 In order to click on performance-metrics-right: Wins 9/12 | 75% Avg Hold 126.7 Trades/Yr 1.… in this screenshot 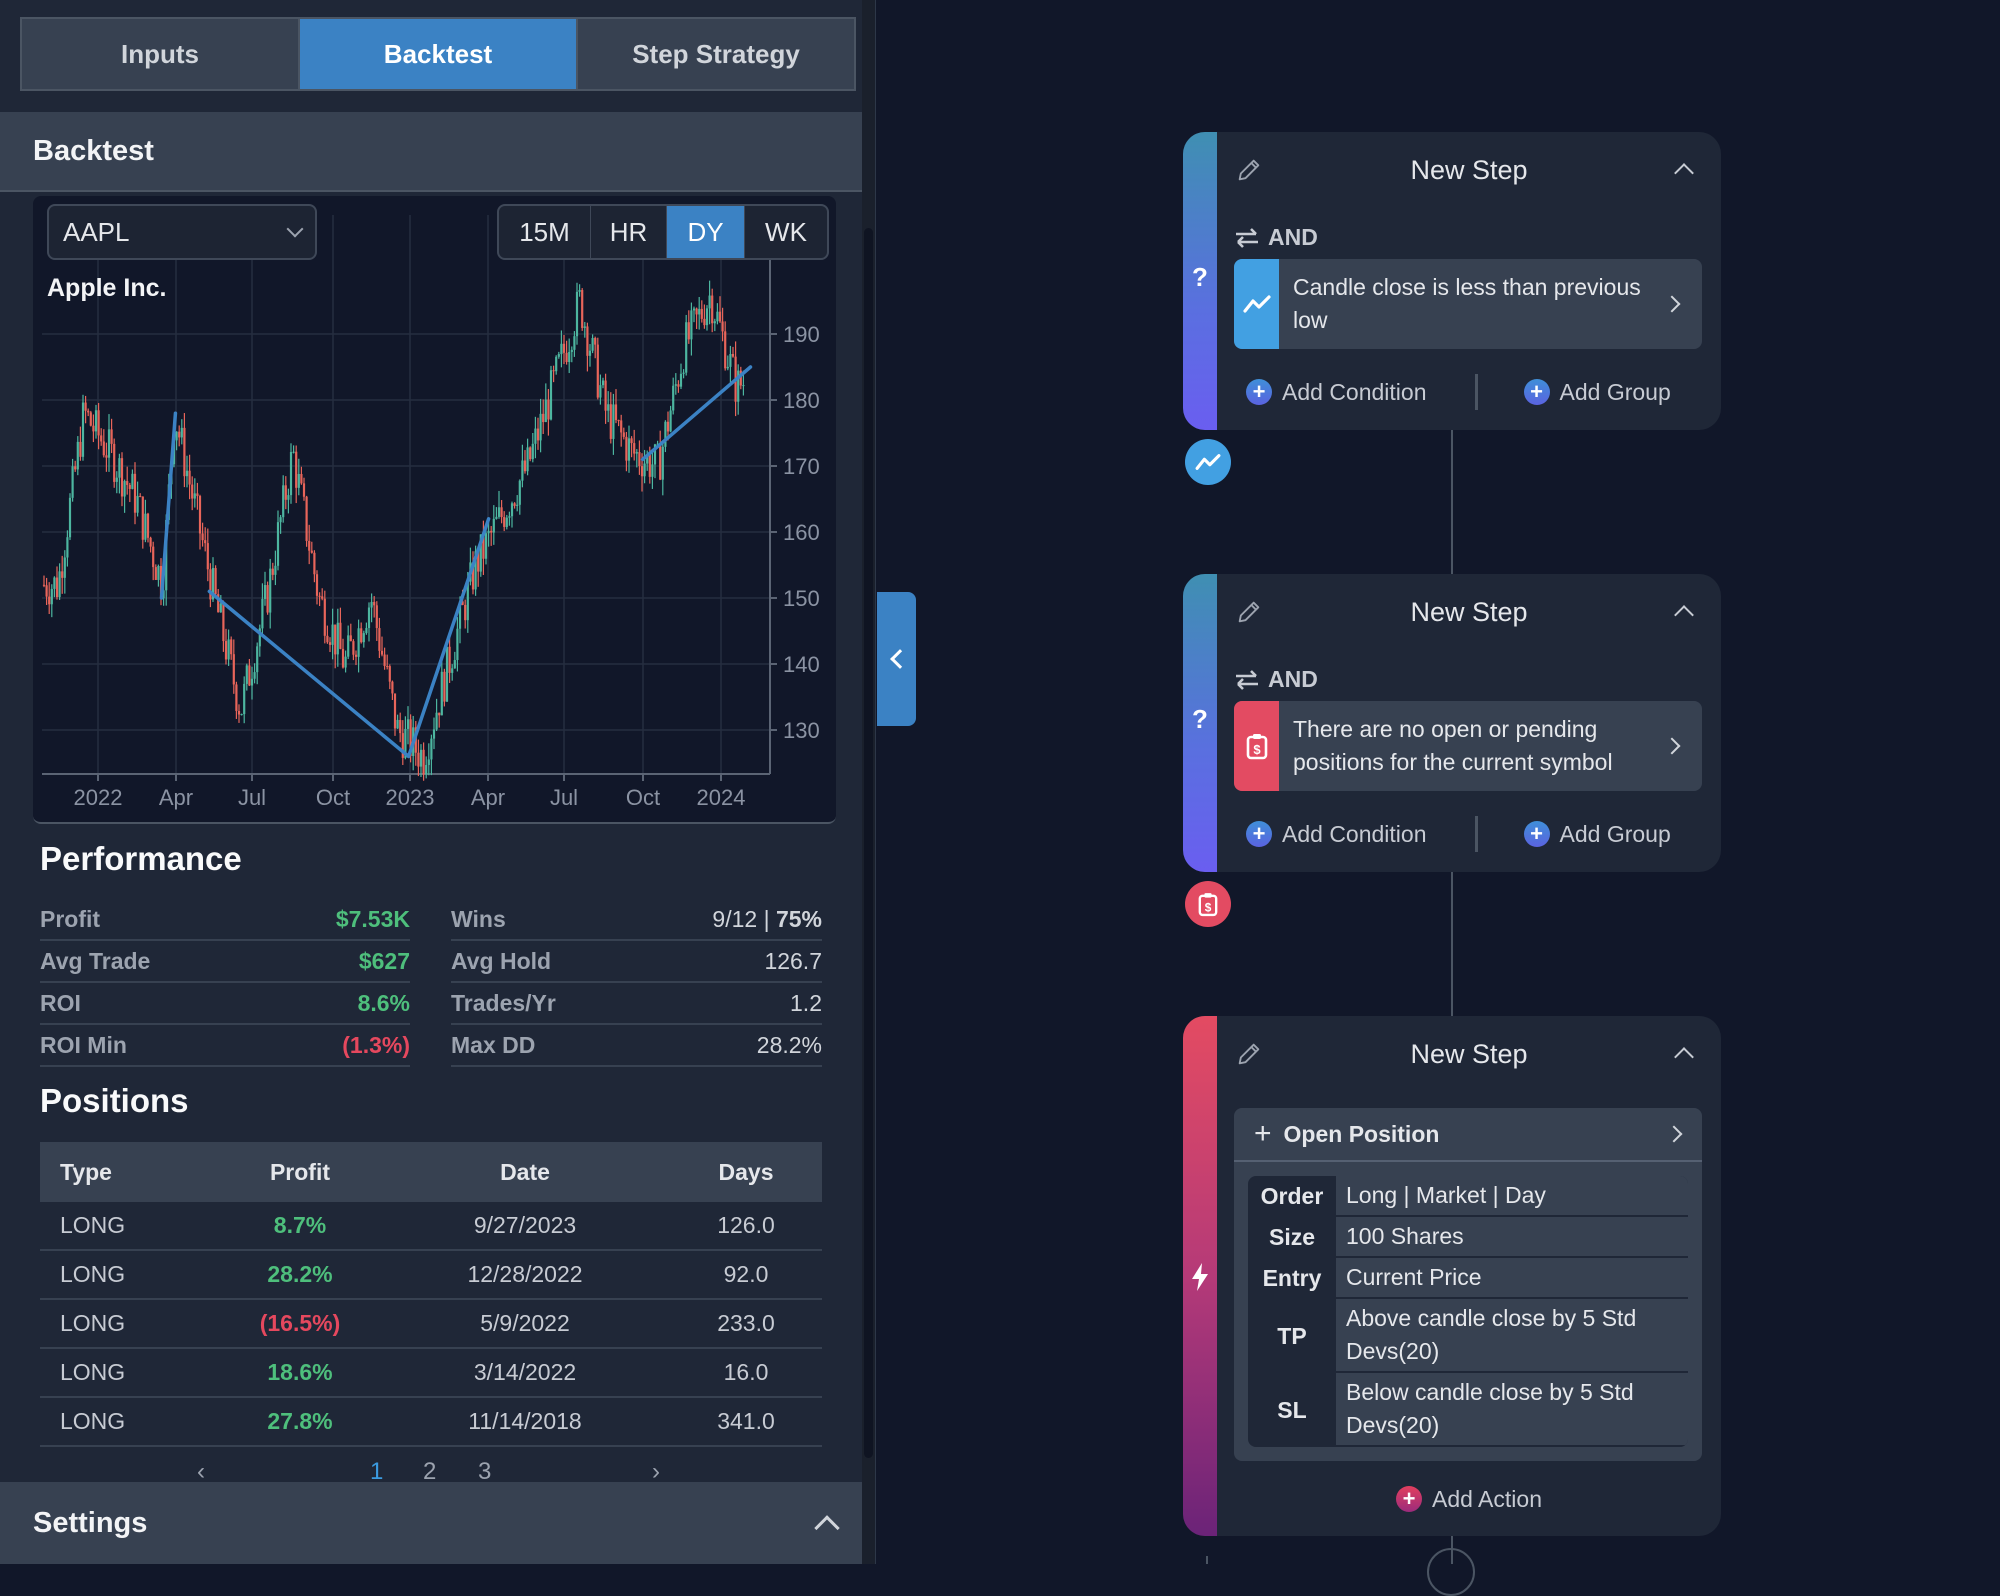, I will do `click(636, 983)`.